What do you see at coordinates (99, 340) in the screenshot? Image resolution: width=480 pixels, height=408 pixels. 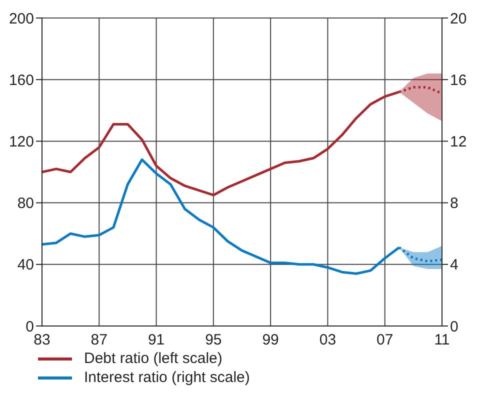 I see `x-tick-label: 87` at bounding box center [99, 340].